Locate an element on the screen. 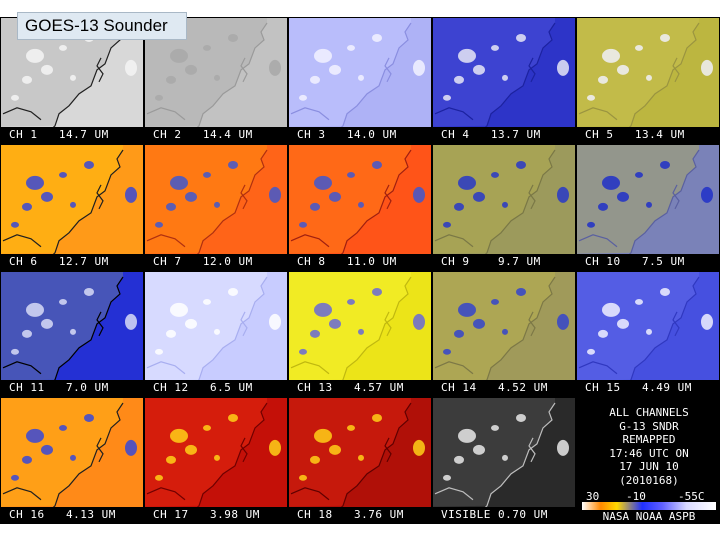 Image resolution: width=720 pixels, height=540 pixels. channel-label: CH 16 4.13 UM is located at coordinates (72, 515).